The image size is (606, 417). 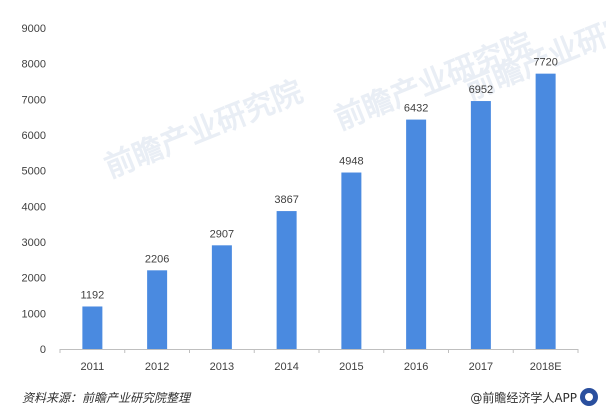 What do you see at coordinates (34, 189) in the screenshot?
I see `y-axis: 0 1000 2000 3000 4000 5000 6000 7000 8000 9000` at bounding box center [34, 189].